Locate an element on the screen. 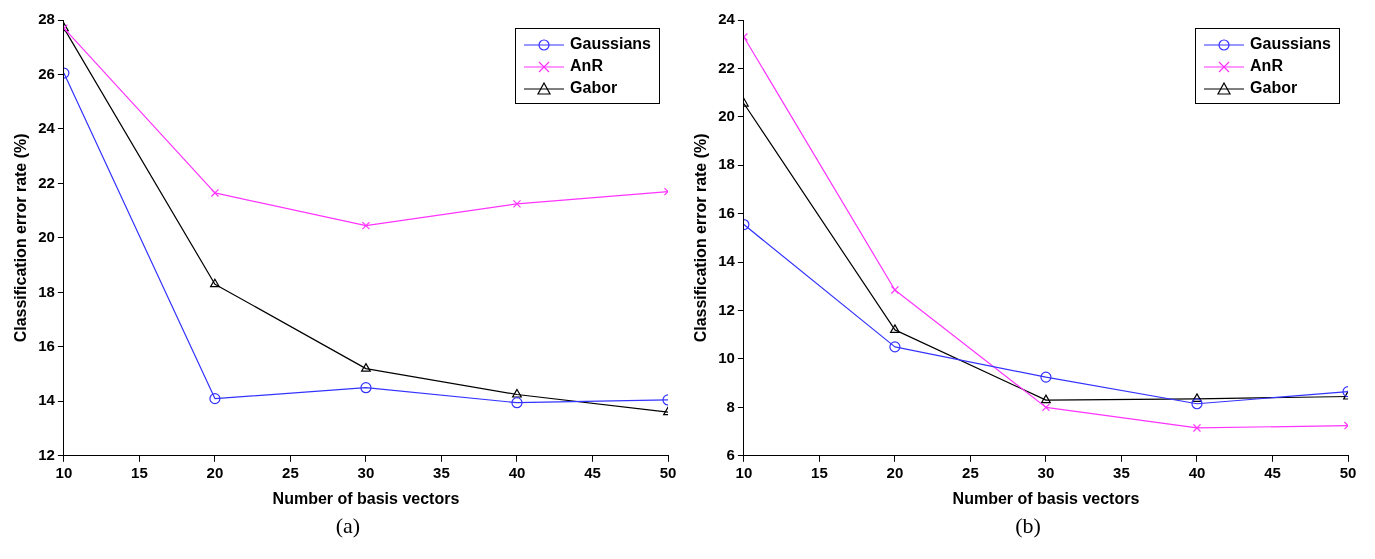  text: (b) is located at coordinates (1028, 526).